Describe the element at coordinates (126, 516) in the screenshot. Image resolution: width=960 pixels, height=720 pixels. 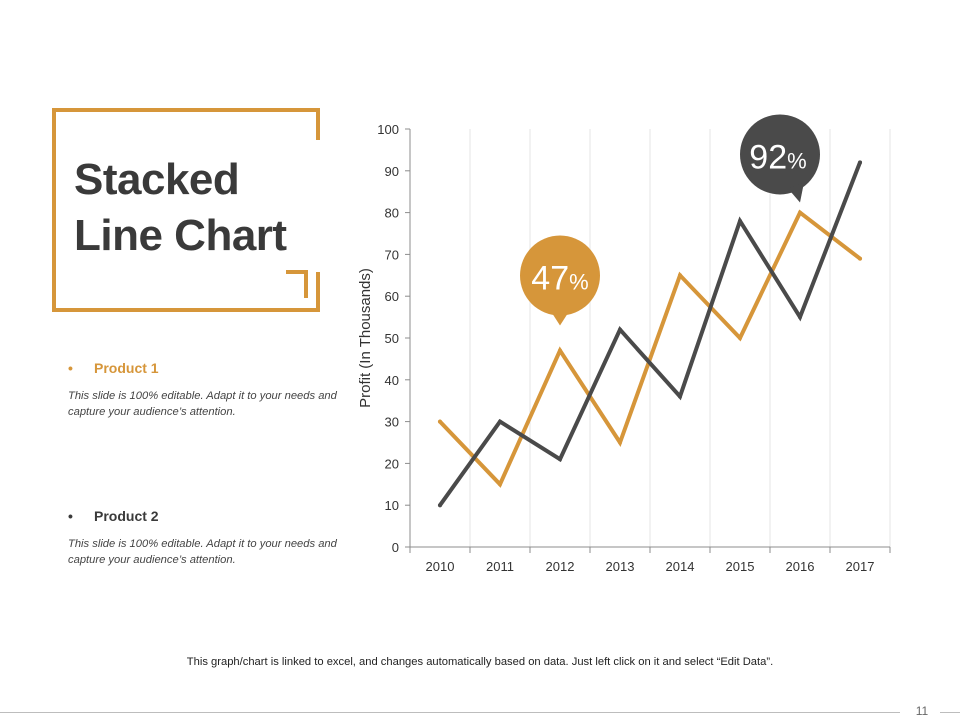
I see `product-2-label: Product 2` at that location.